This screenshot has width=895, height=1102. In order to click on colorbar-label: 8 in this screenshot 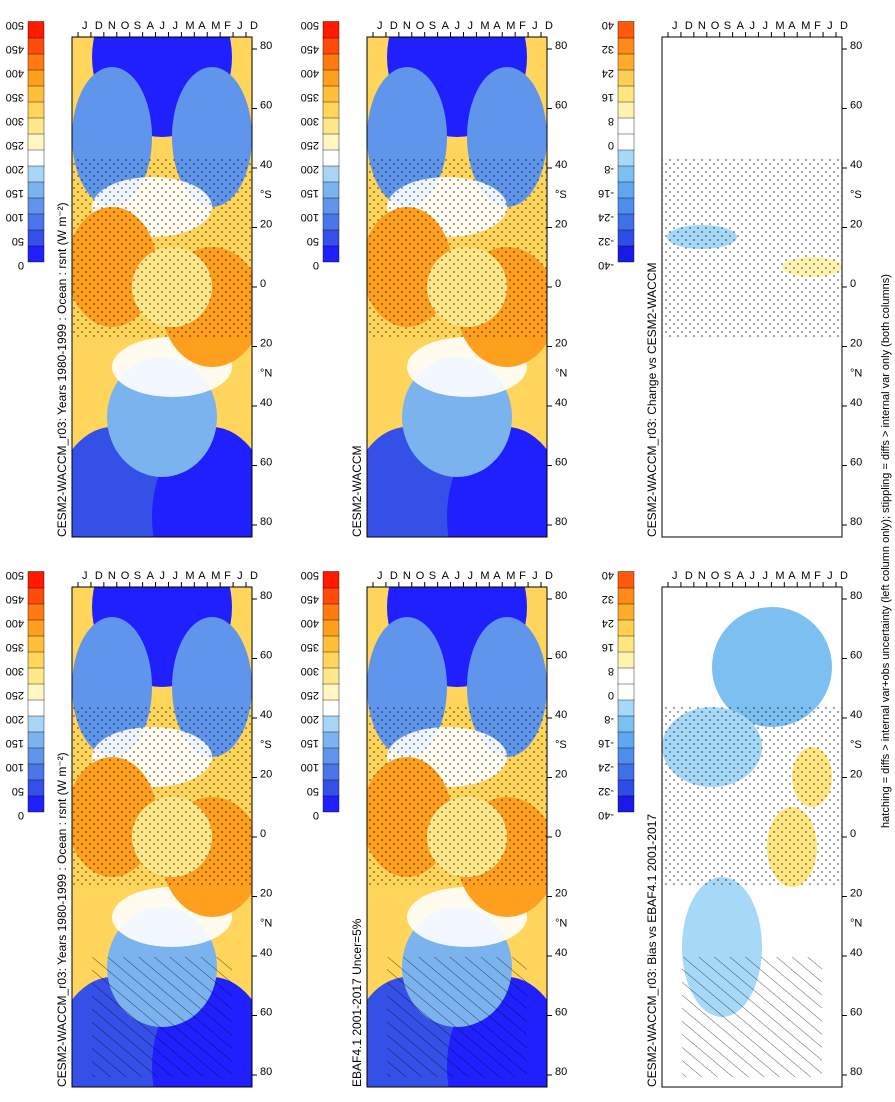, I will do `click(611, 121)`.